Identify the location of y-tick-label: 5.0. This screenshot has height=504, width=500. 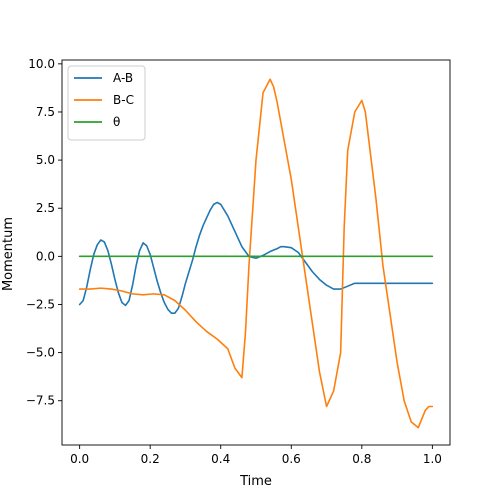
(45, 160).